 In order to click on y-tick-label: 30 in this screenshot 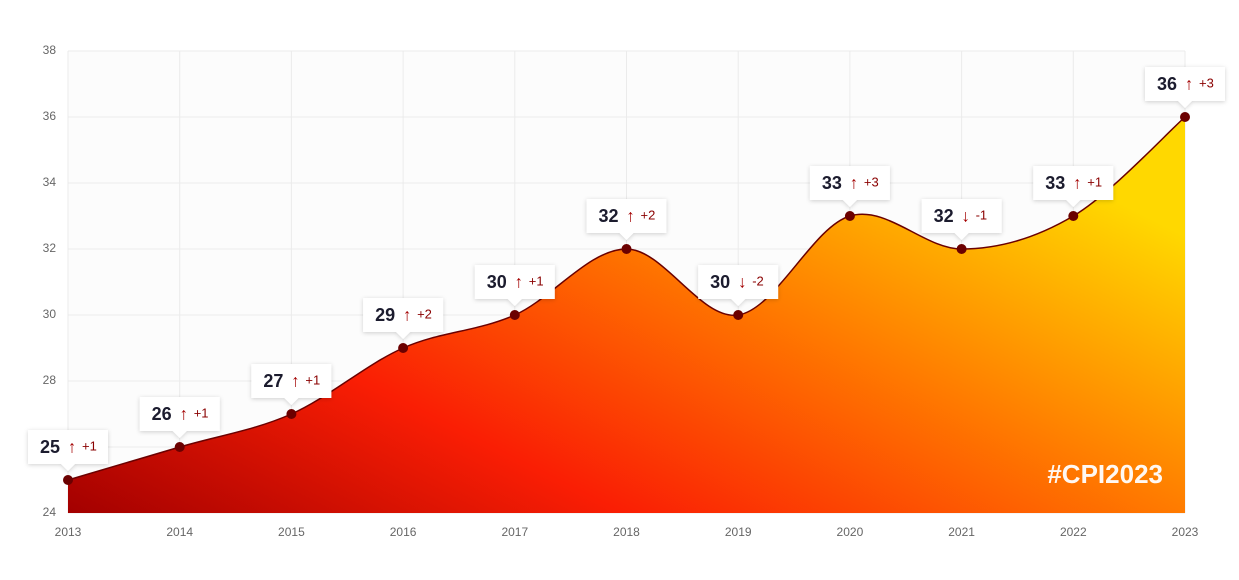, I will do `click(50, 314)`.